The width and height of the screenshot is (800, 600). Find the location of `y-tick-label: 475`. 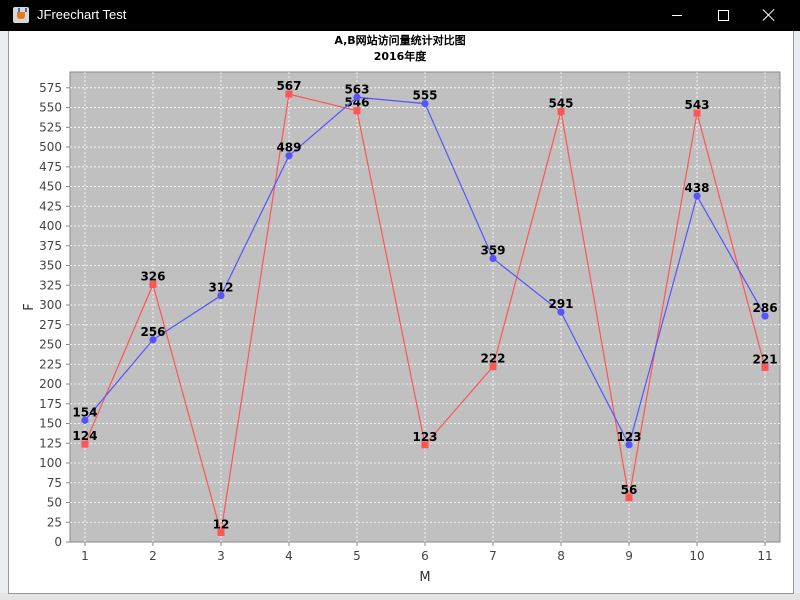

y-tick-label: 475 is located at coordinates (50, 167).